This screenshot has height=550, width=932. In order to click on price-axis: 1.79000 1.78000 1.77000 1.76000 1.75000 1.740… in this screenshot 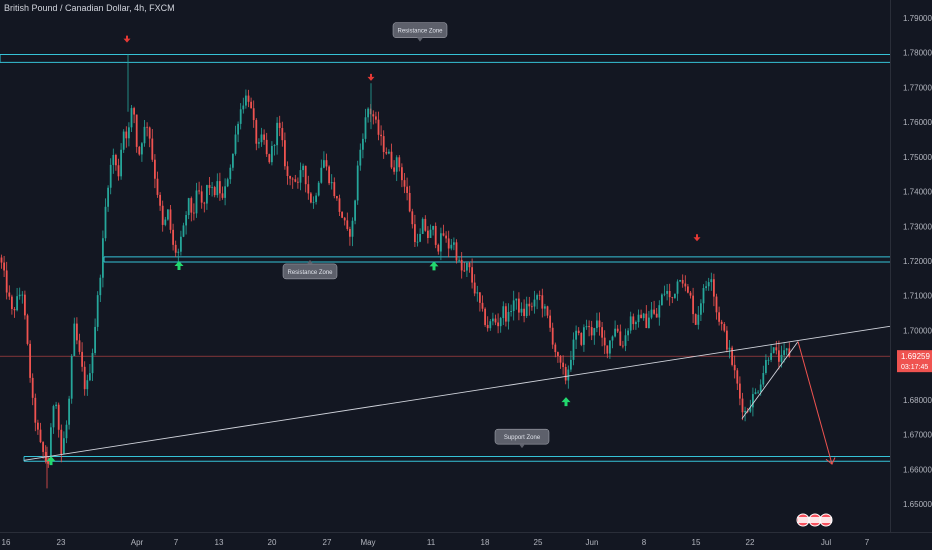, I will do `click(914, 261)`.